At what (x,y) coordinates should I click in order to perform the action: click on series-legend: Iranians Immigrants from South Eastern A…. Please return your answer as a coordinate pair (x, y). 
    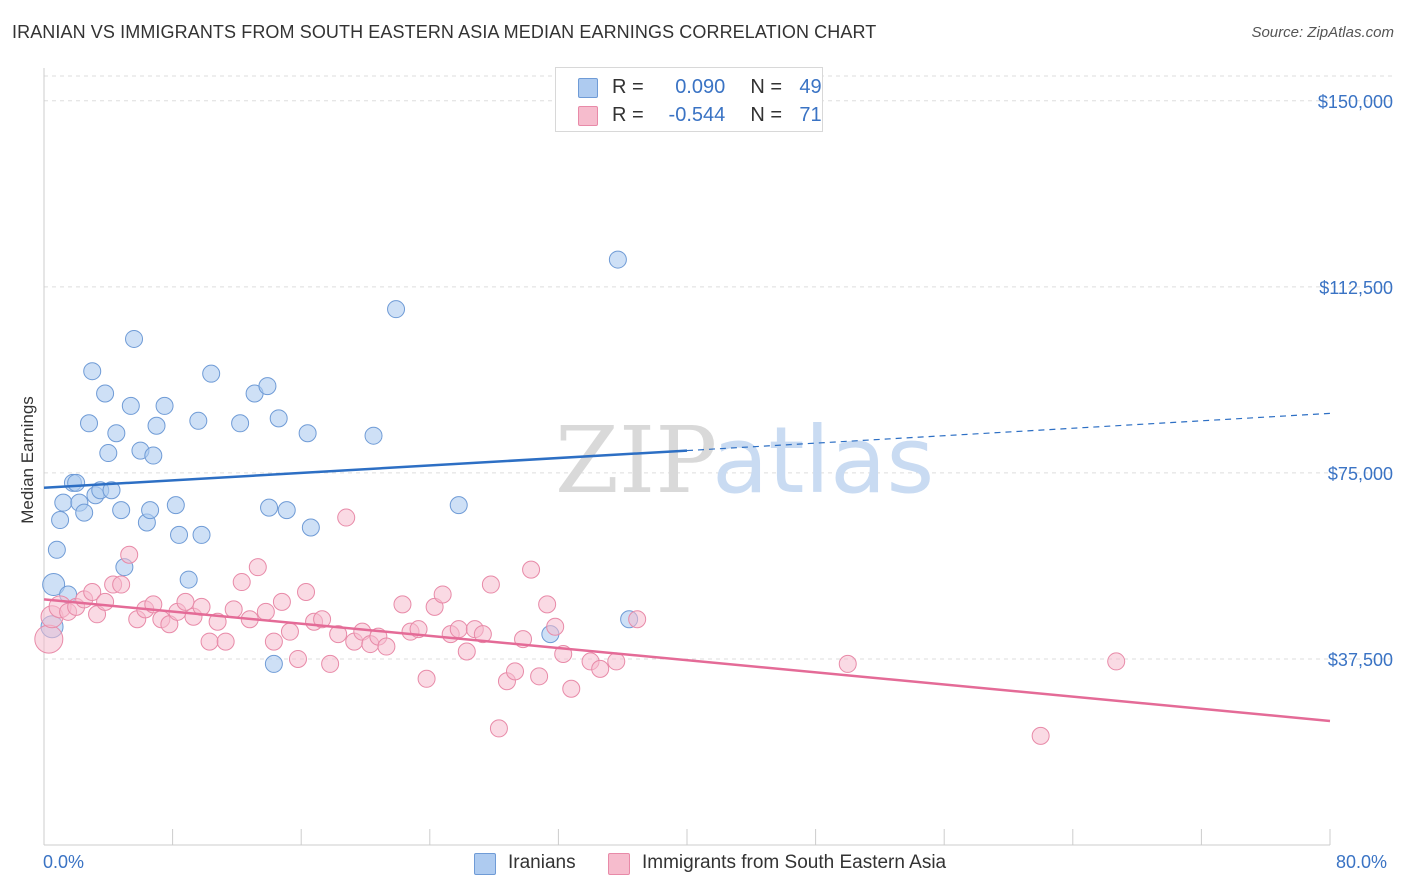
    Looking at the image, I should click on (734, 864).